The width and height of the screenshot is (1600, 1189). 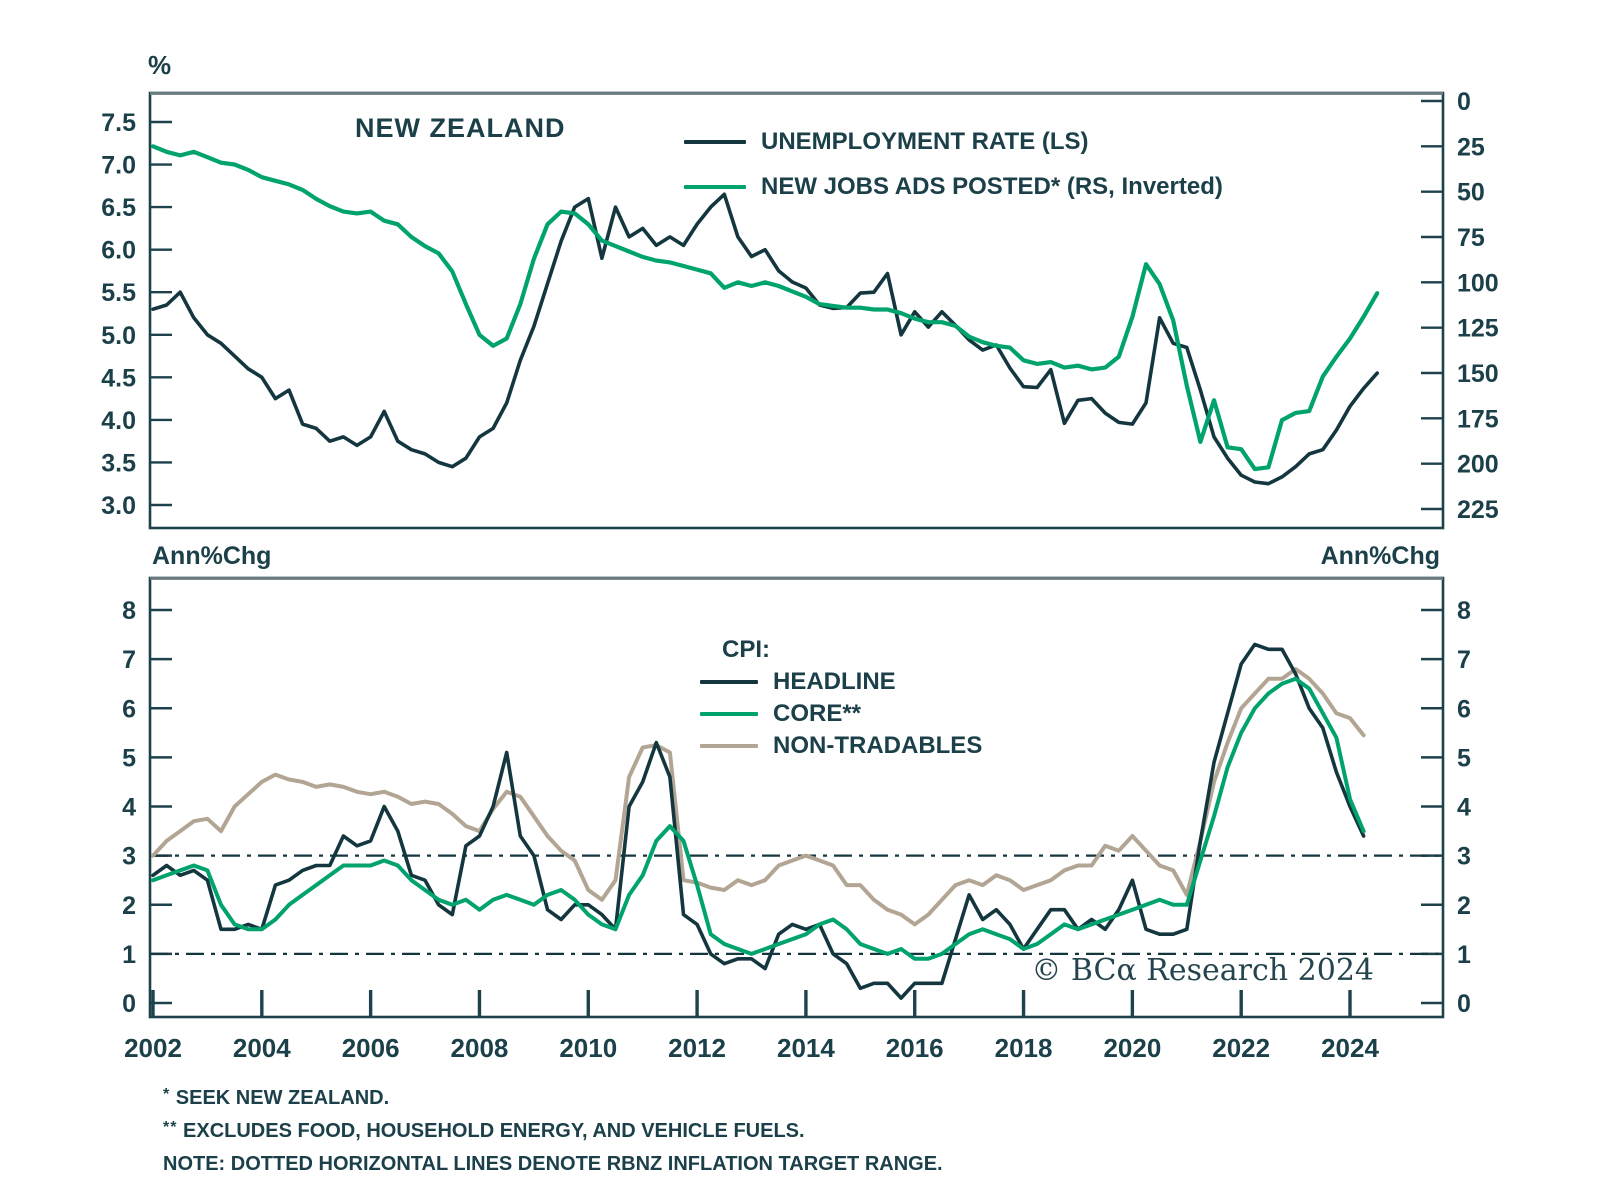 I want to click on bottom-right-axis-unit: Ann%Chg, so click(x=1380, y=556).